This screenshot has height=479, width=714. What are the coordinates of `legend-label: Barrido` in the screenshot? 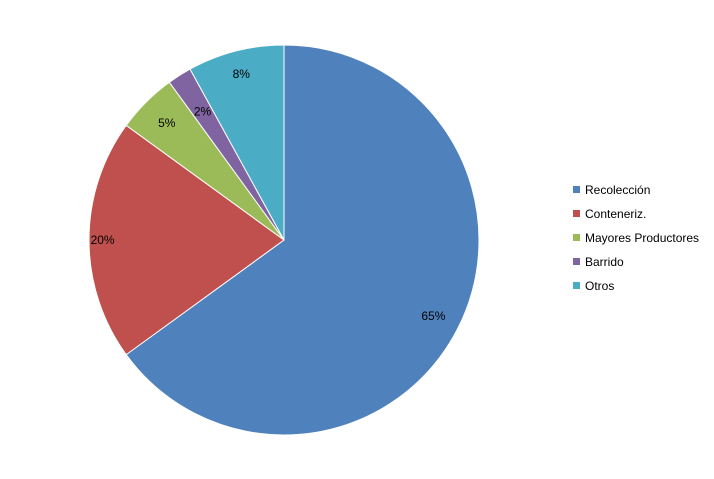 It's located at (604, 262).